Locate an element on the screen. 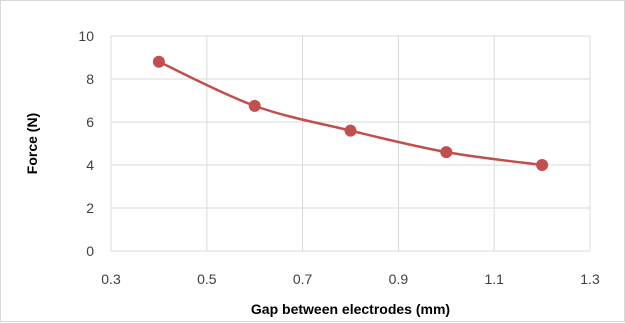 The image size is (625, 323). y-tick-labels: 0 2 4 6 8 10 is located at coordinates (86, 143).